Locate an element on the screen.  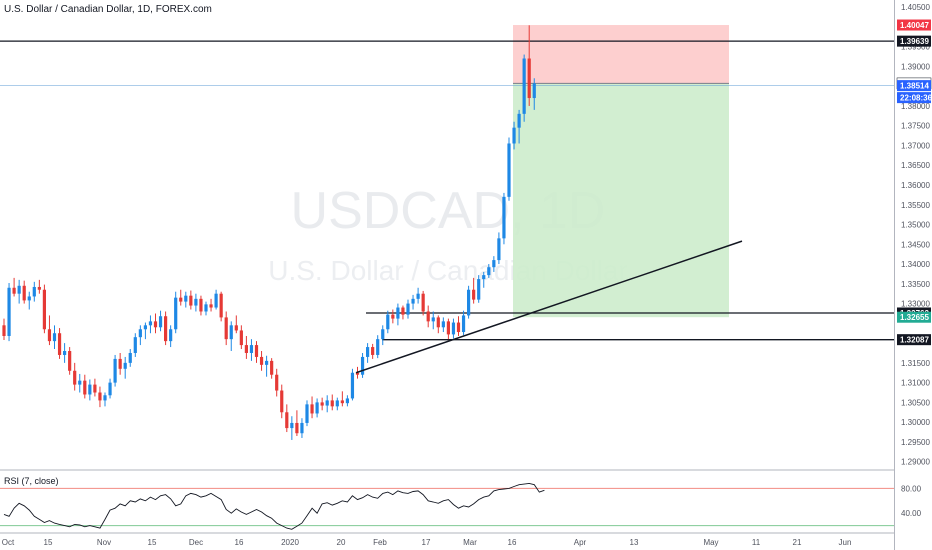
time-tick-label: Mar is located at coordinates (470, 542).